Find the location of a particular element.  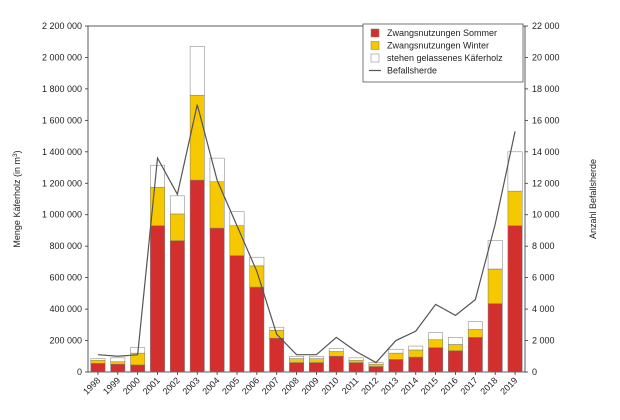

x-tick-label: 2007 is located at coordinates (270, 385).